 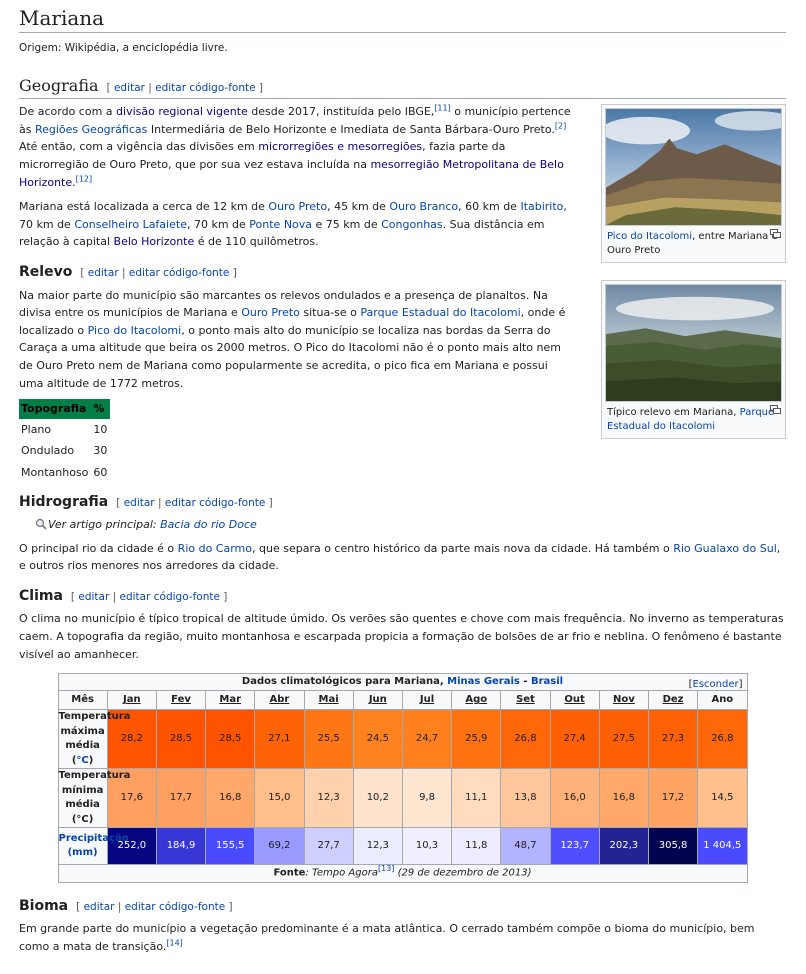 I want to click on heading-text: Relevo, so click(x=46, y=271).